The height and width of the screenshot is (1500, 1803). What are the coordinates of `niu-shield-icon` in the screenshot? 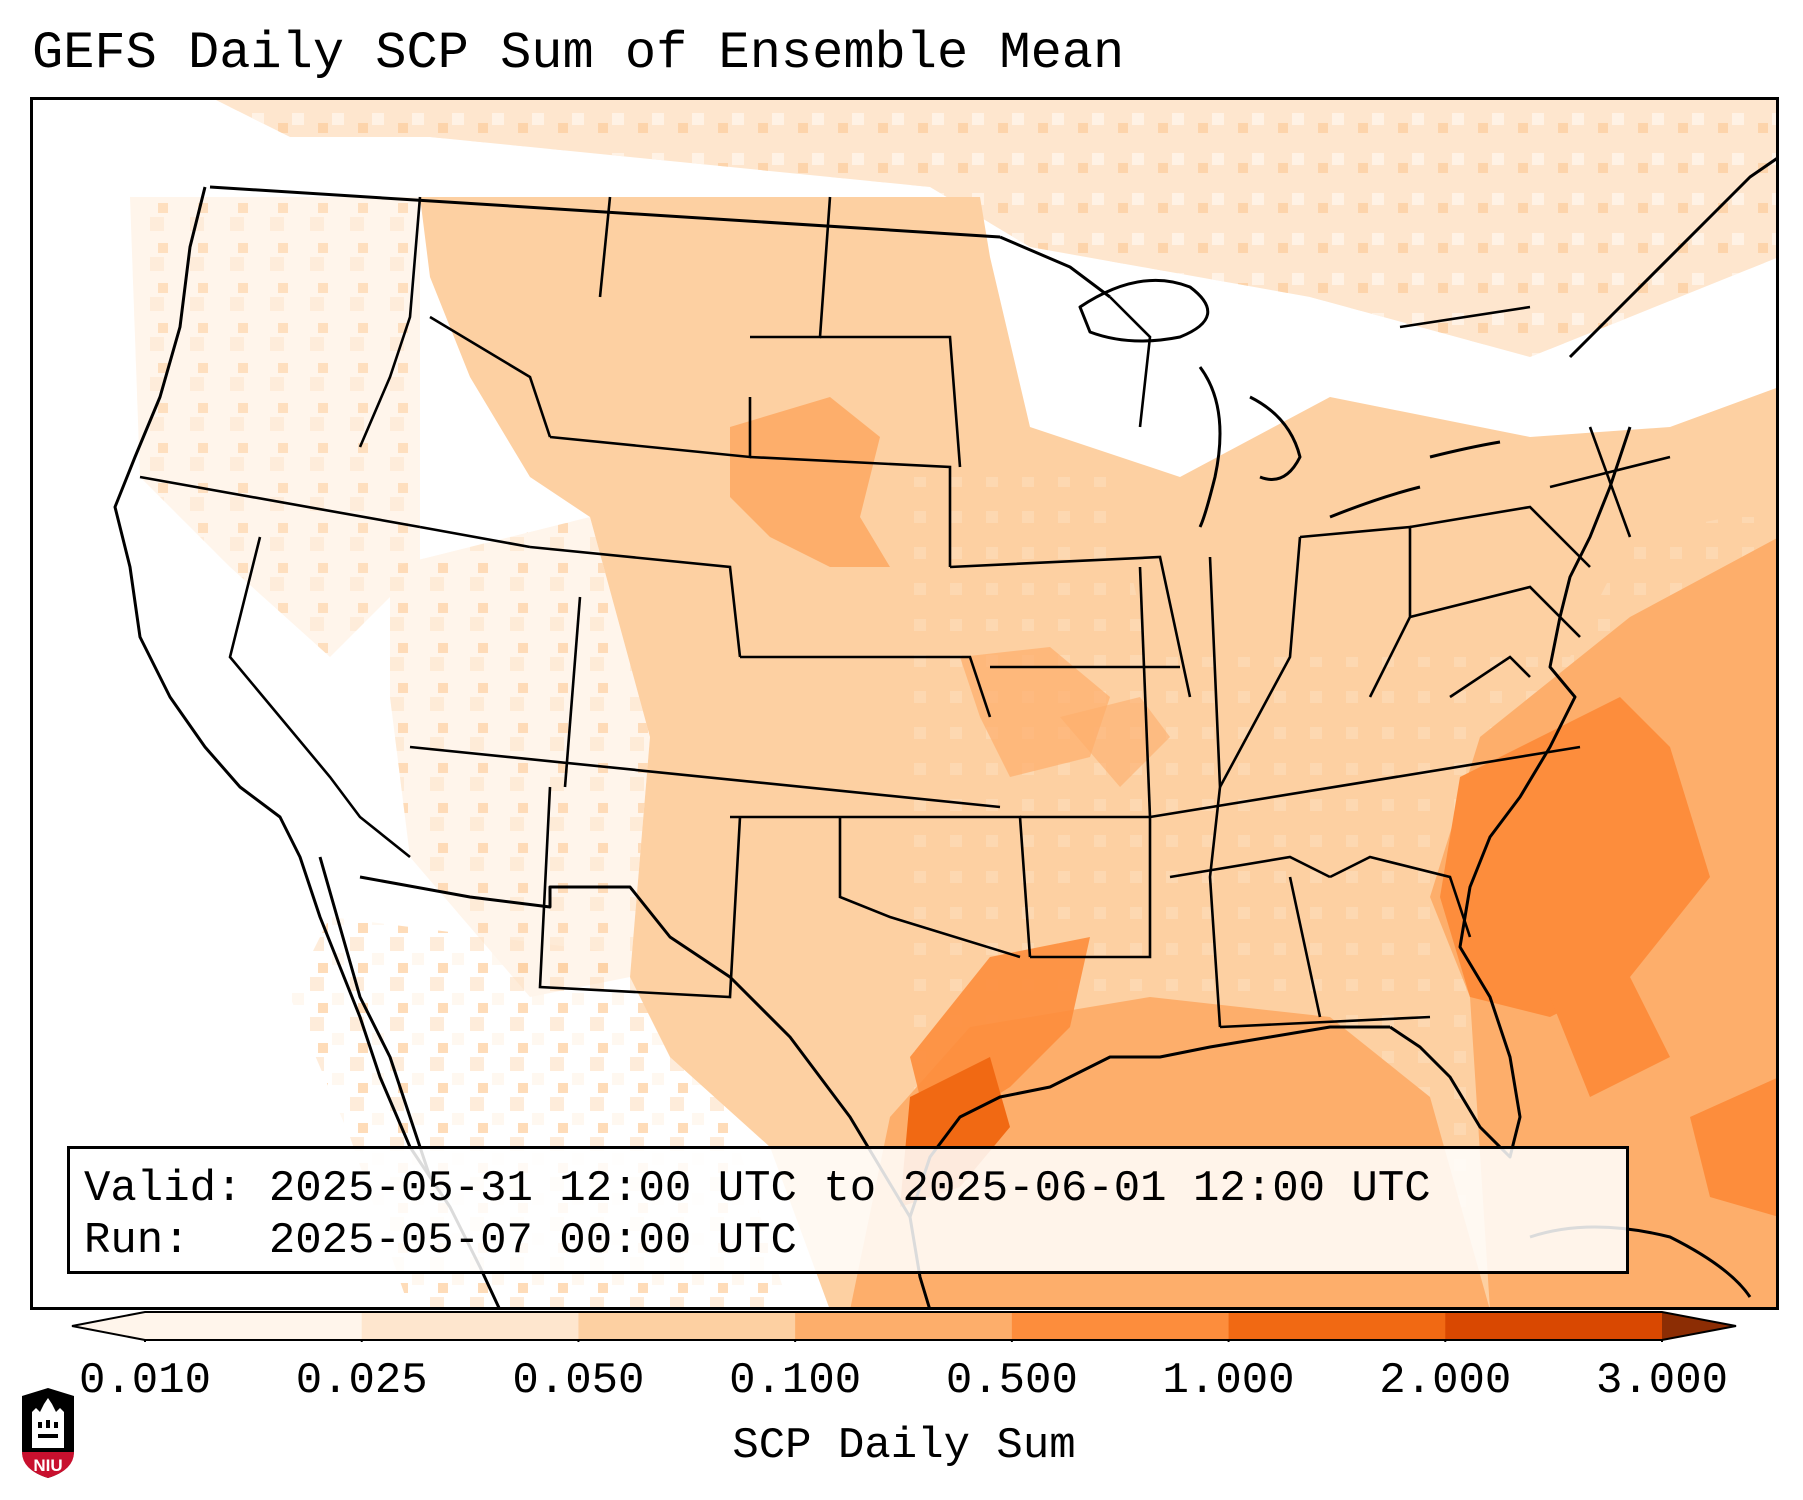 It's located at (48, 1433).